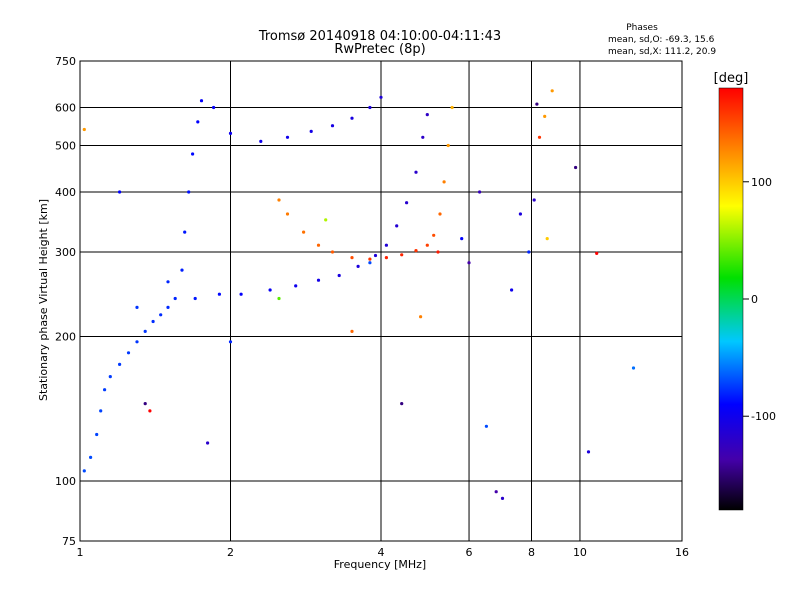 Image resolution: width=800 pixels, height=600 pixels. What do you see at coordinates (662, 52) in the screenshot?
I see `phases-x-stats: mean, sd,X: 111.2, 20.9` at bounding box center [662, 52].